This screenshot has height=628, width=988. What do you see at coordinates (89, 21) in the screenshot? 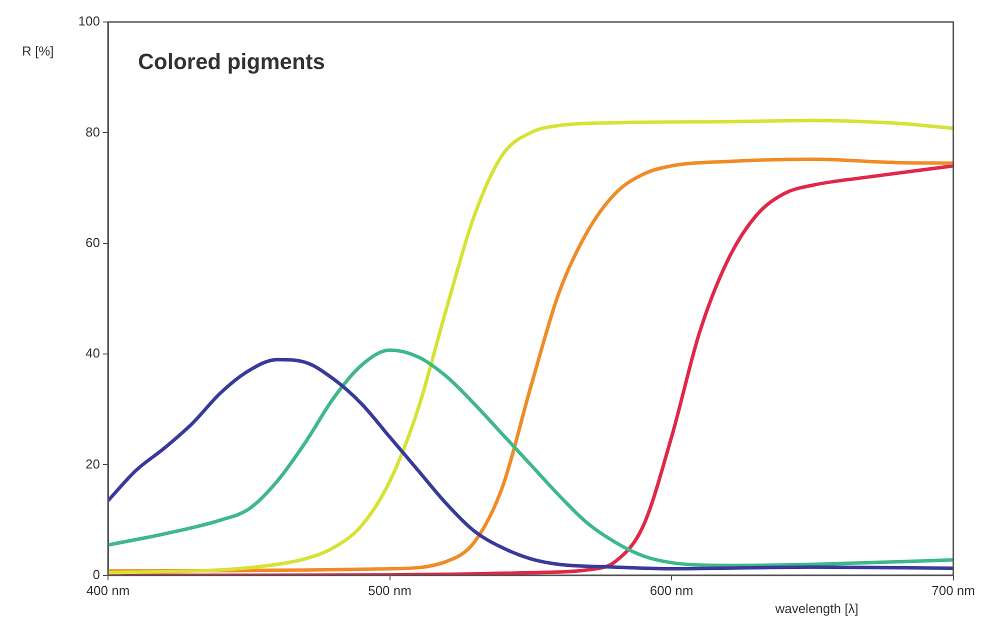
I see `y-tick-label: 100` at bounding box center [89, 21].